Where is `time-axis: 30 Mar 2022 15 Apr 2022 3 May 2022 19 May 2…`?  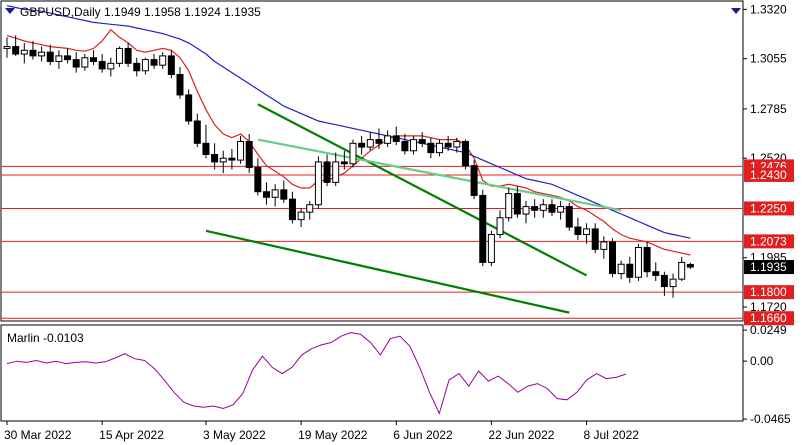 time-axis: 30 Mar 2022 15 Apr 2022 3 May 2022 19 May 2… is located at coordinates (321, 431).